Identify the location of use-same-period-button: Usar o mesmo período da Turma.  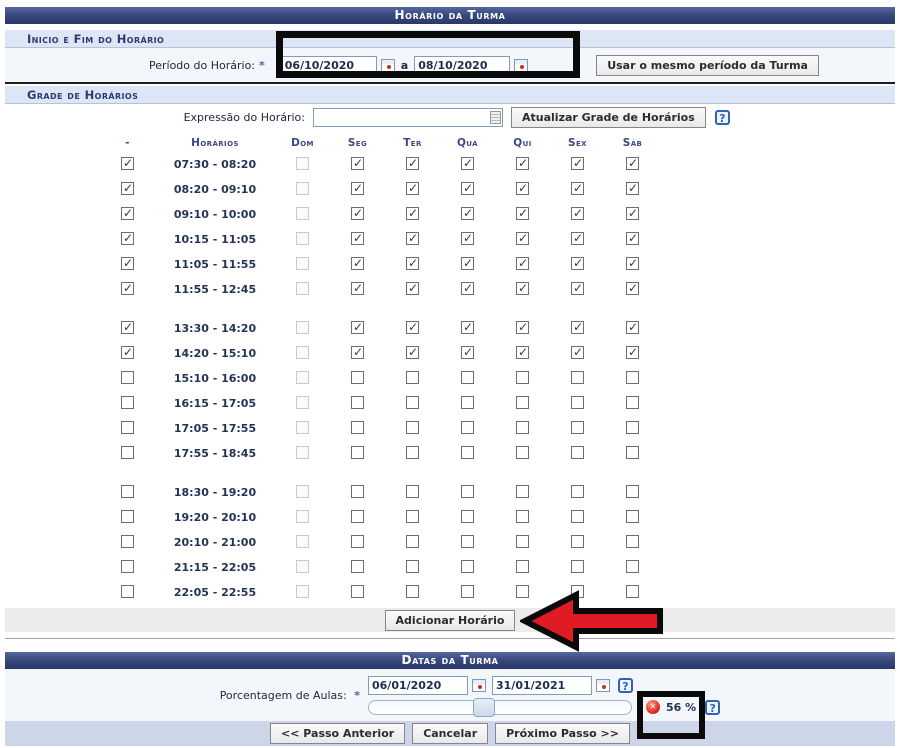
(707, 65).